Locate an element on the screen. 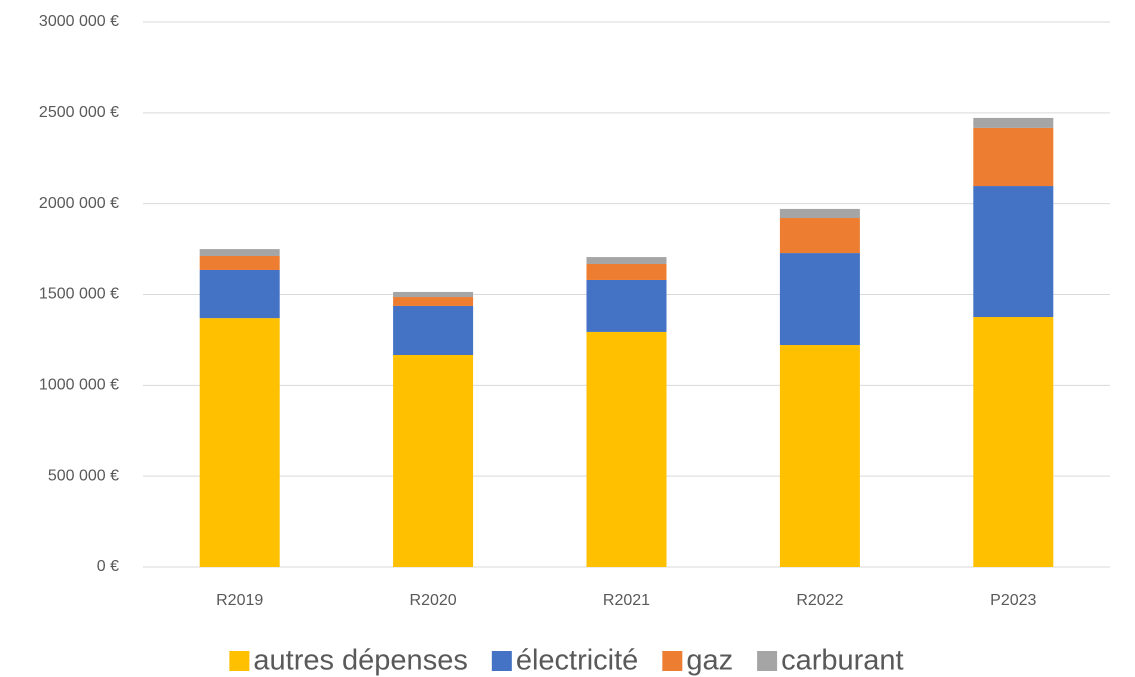  y-tick-label: 1500 000 € is located at coordinates (79, 294).